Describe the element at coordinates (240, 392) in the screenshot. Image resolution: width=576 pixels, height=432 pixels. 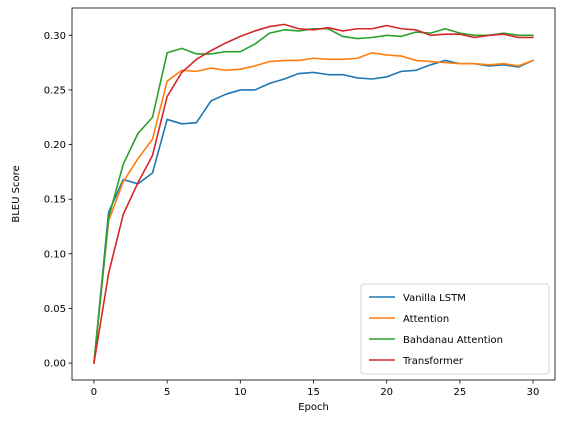
I see `x-tick-label: 10` at that location.